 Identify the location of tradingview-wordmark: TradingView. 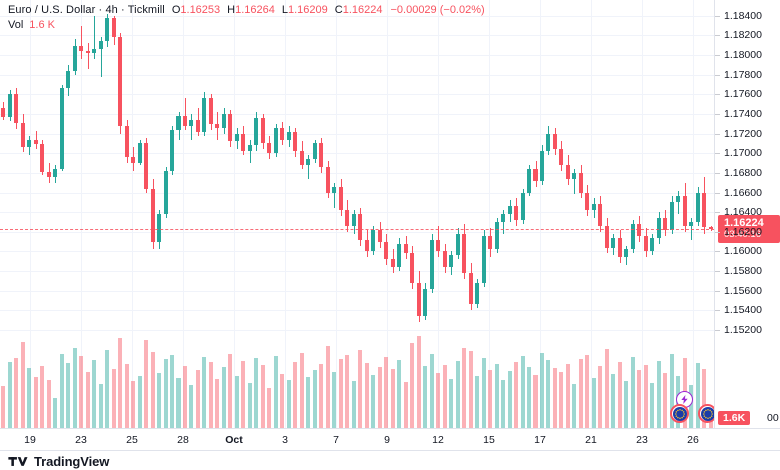
(72, 461).